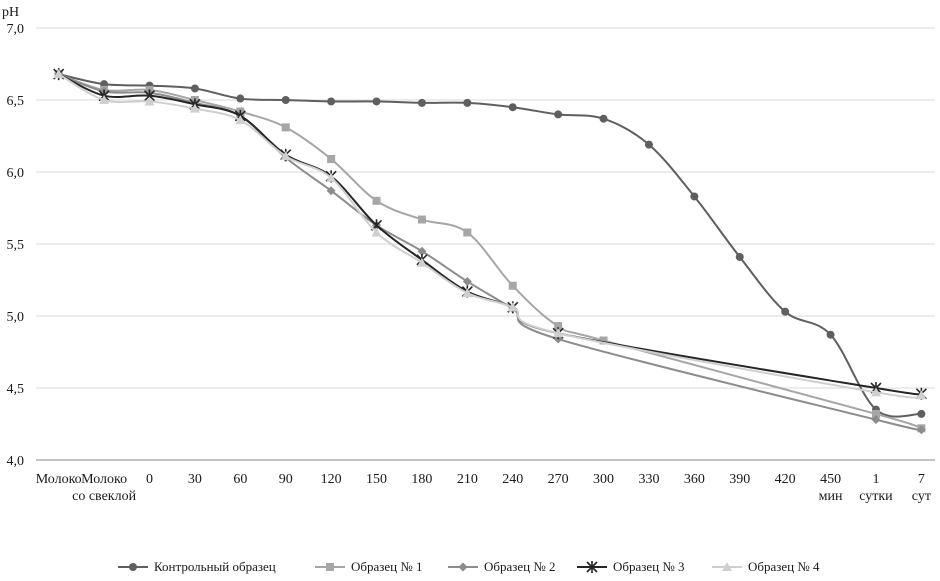 The image size is (940, 581). Describe the element at coordinates (286, 479) in the screenshot. I see `x-tick-label: 90` at that location.